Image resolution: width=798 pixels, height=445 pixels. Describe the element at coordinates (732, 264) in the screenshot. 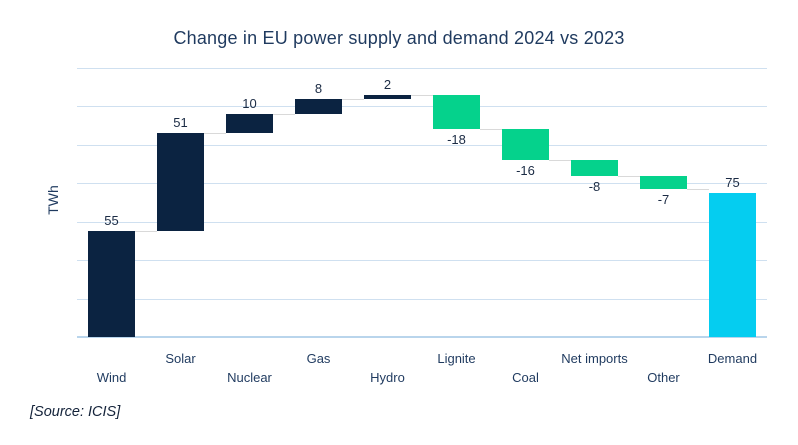

I see `bar-demand` at that location.